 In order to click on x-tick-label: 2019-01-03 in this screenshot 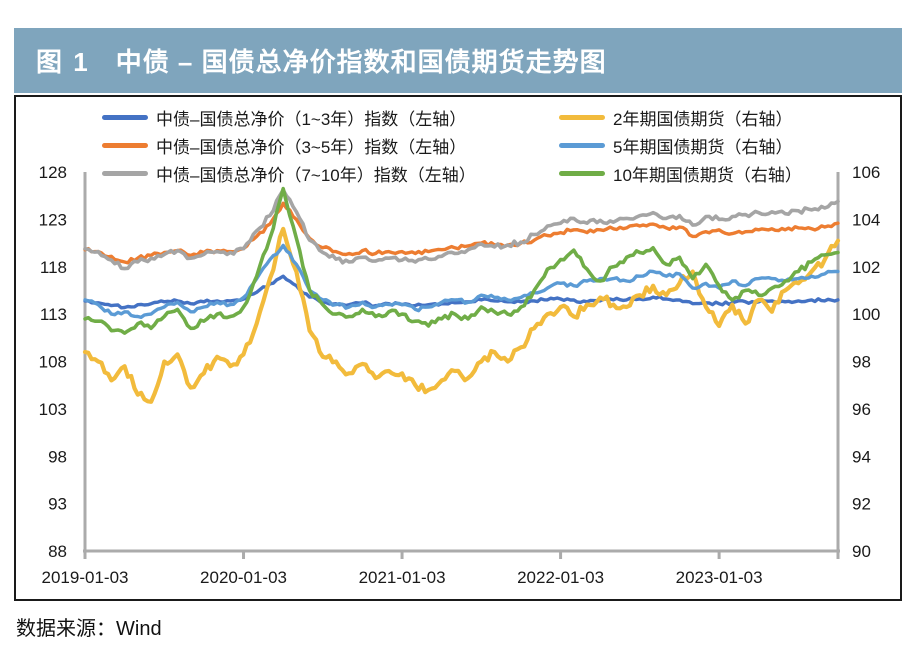, I will do `click(85, 577)`.